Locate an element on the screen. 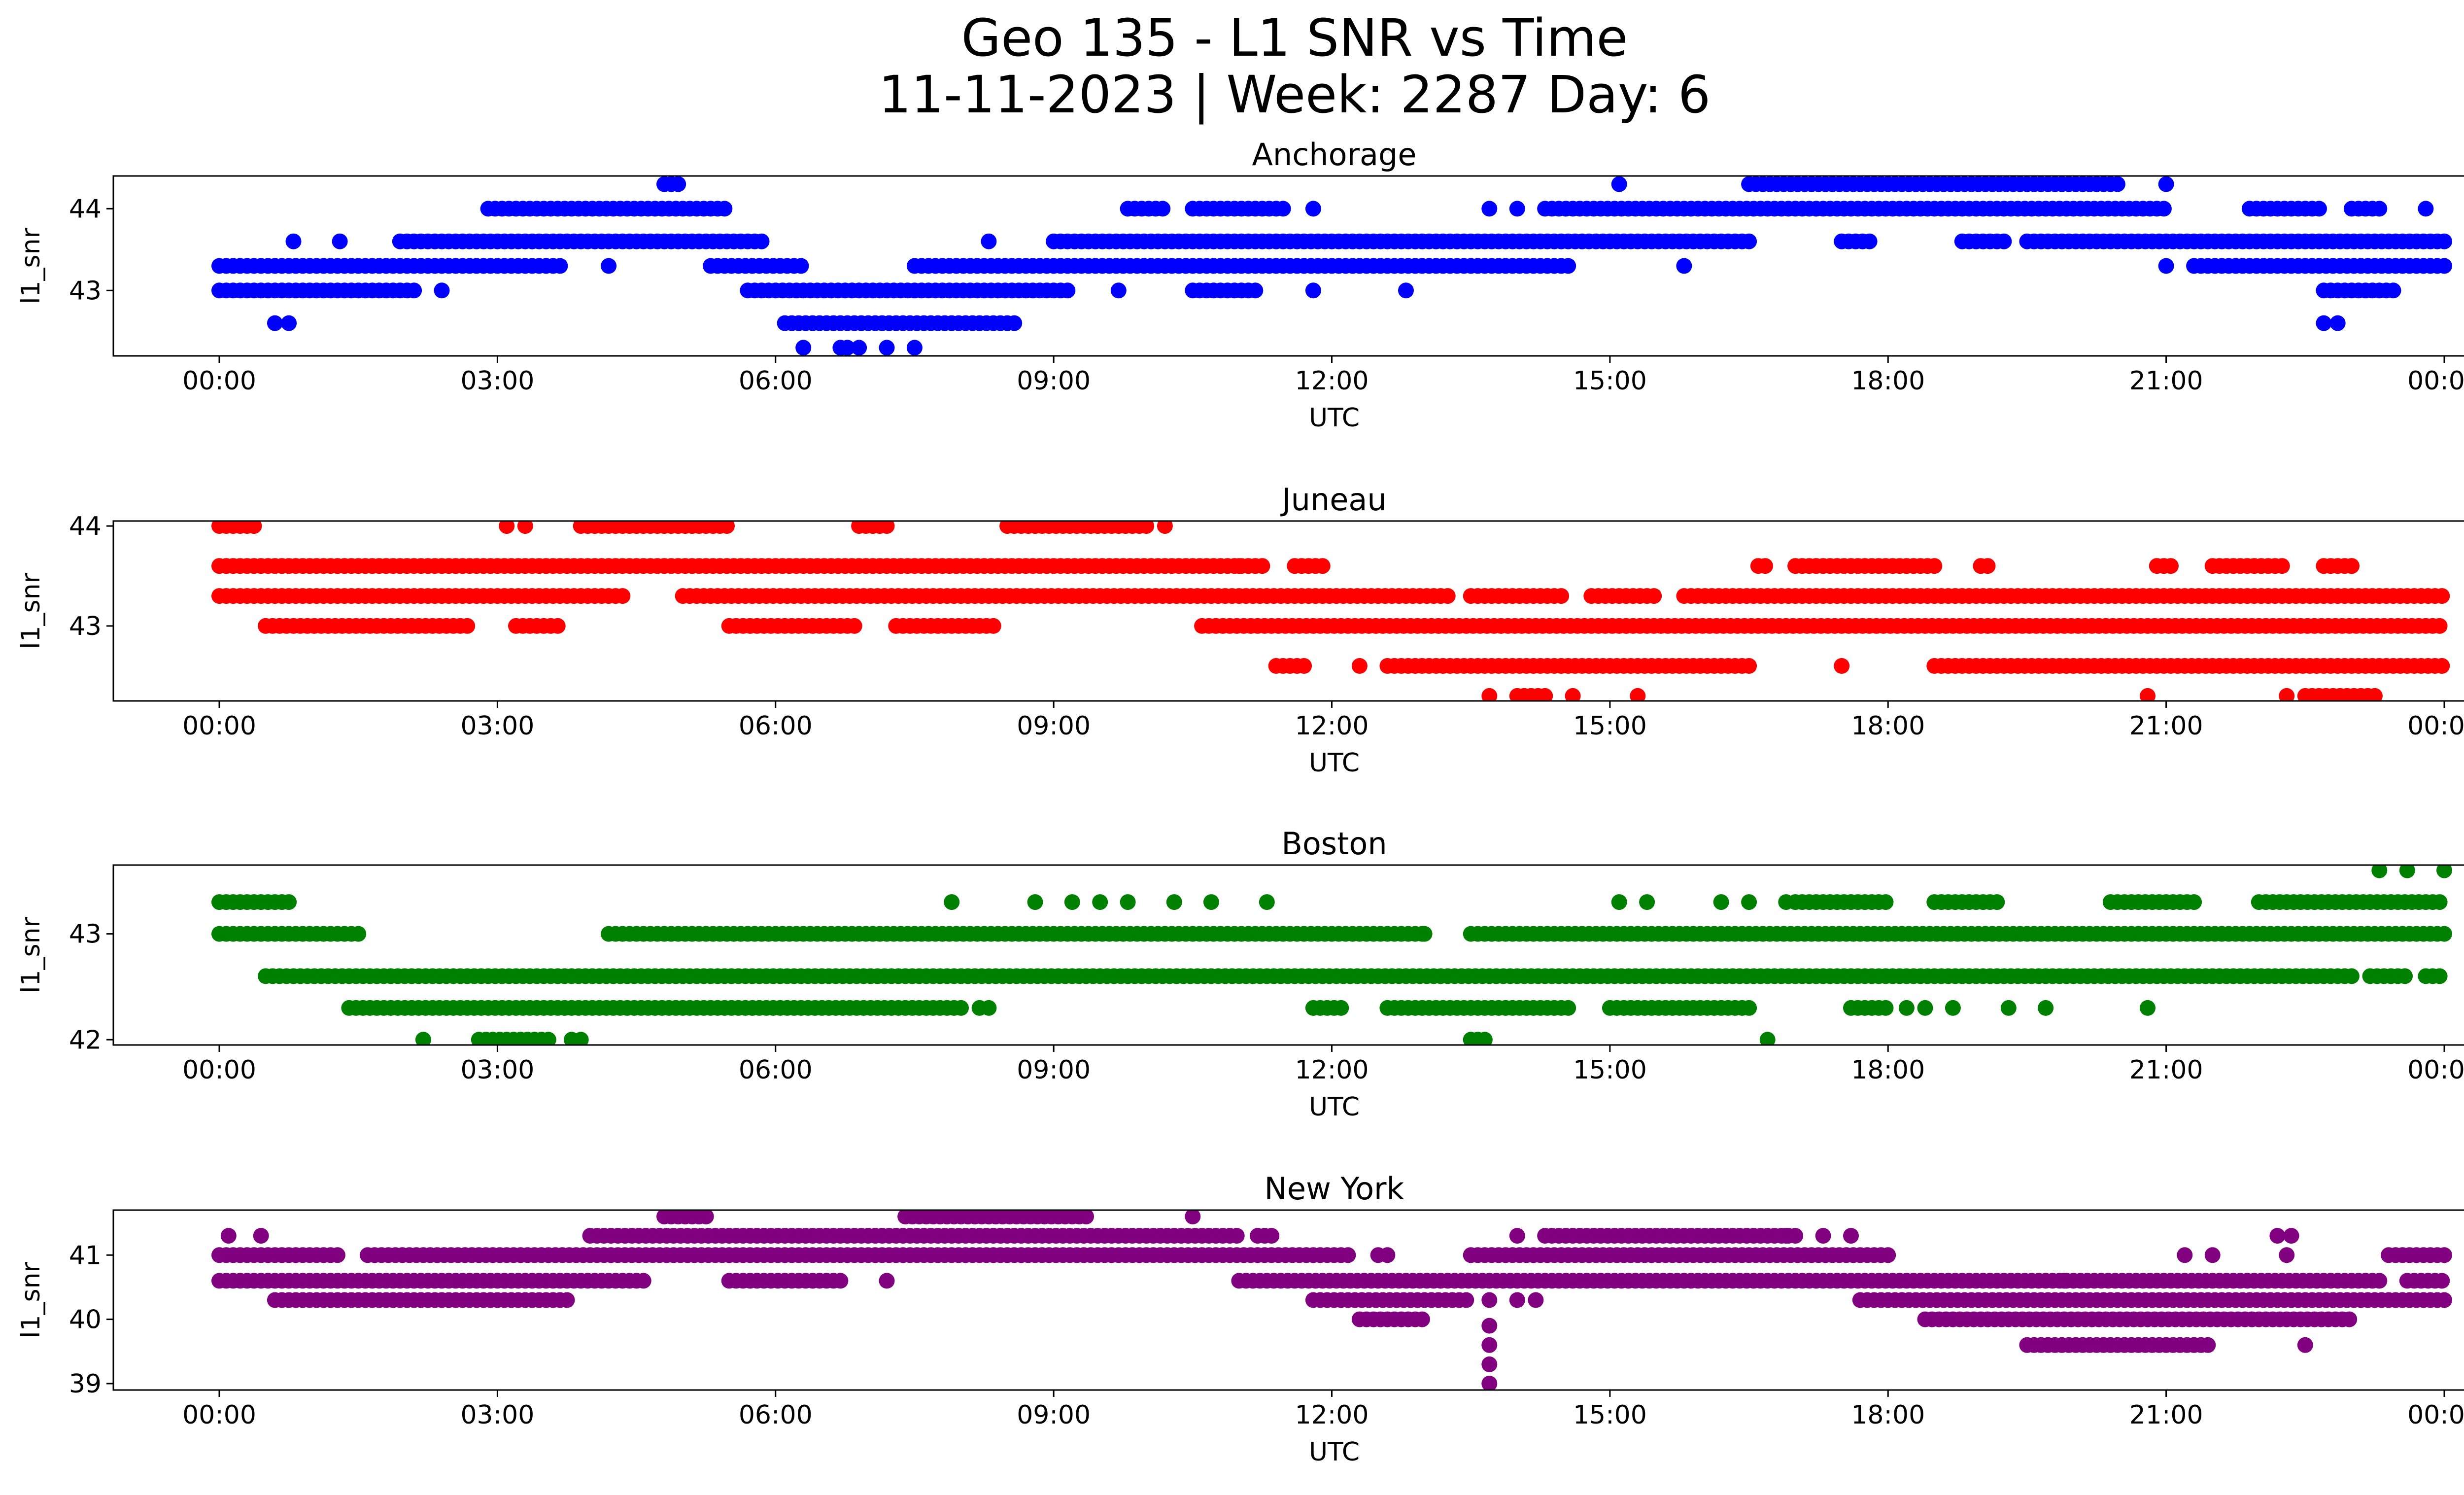 The height and width of the screenshot is (1495, 2464). y-tick-label: 39 is located at coordinates (85, 1384).